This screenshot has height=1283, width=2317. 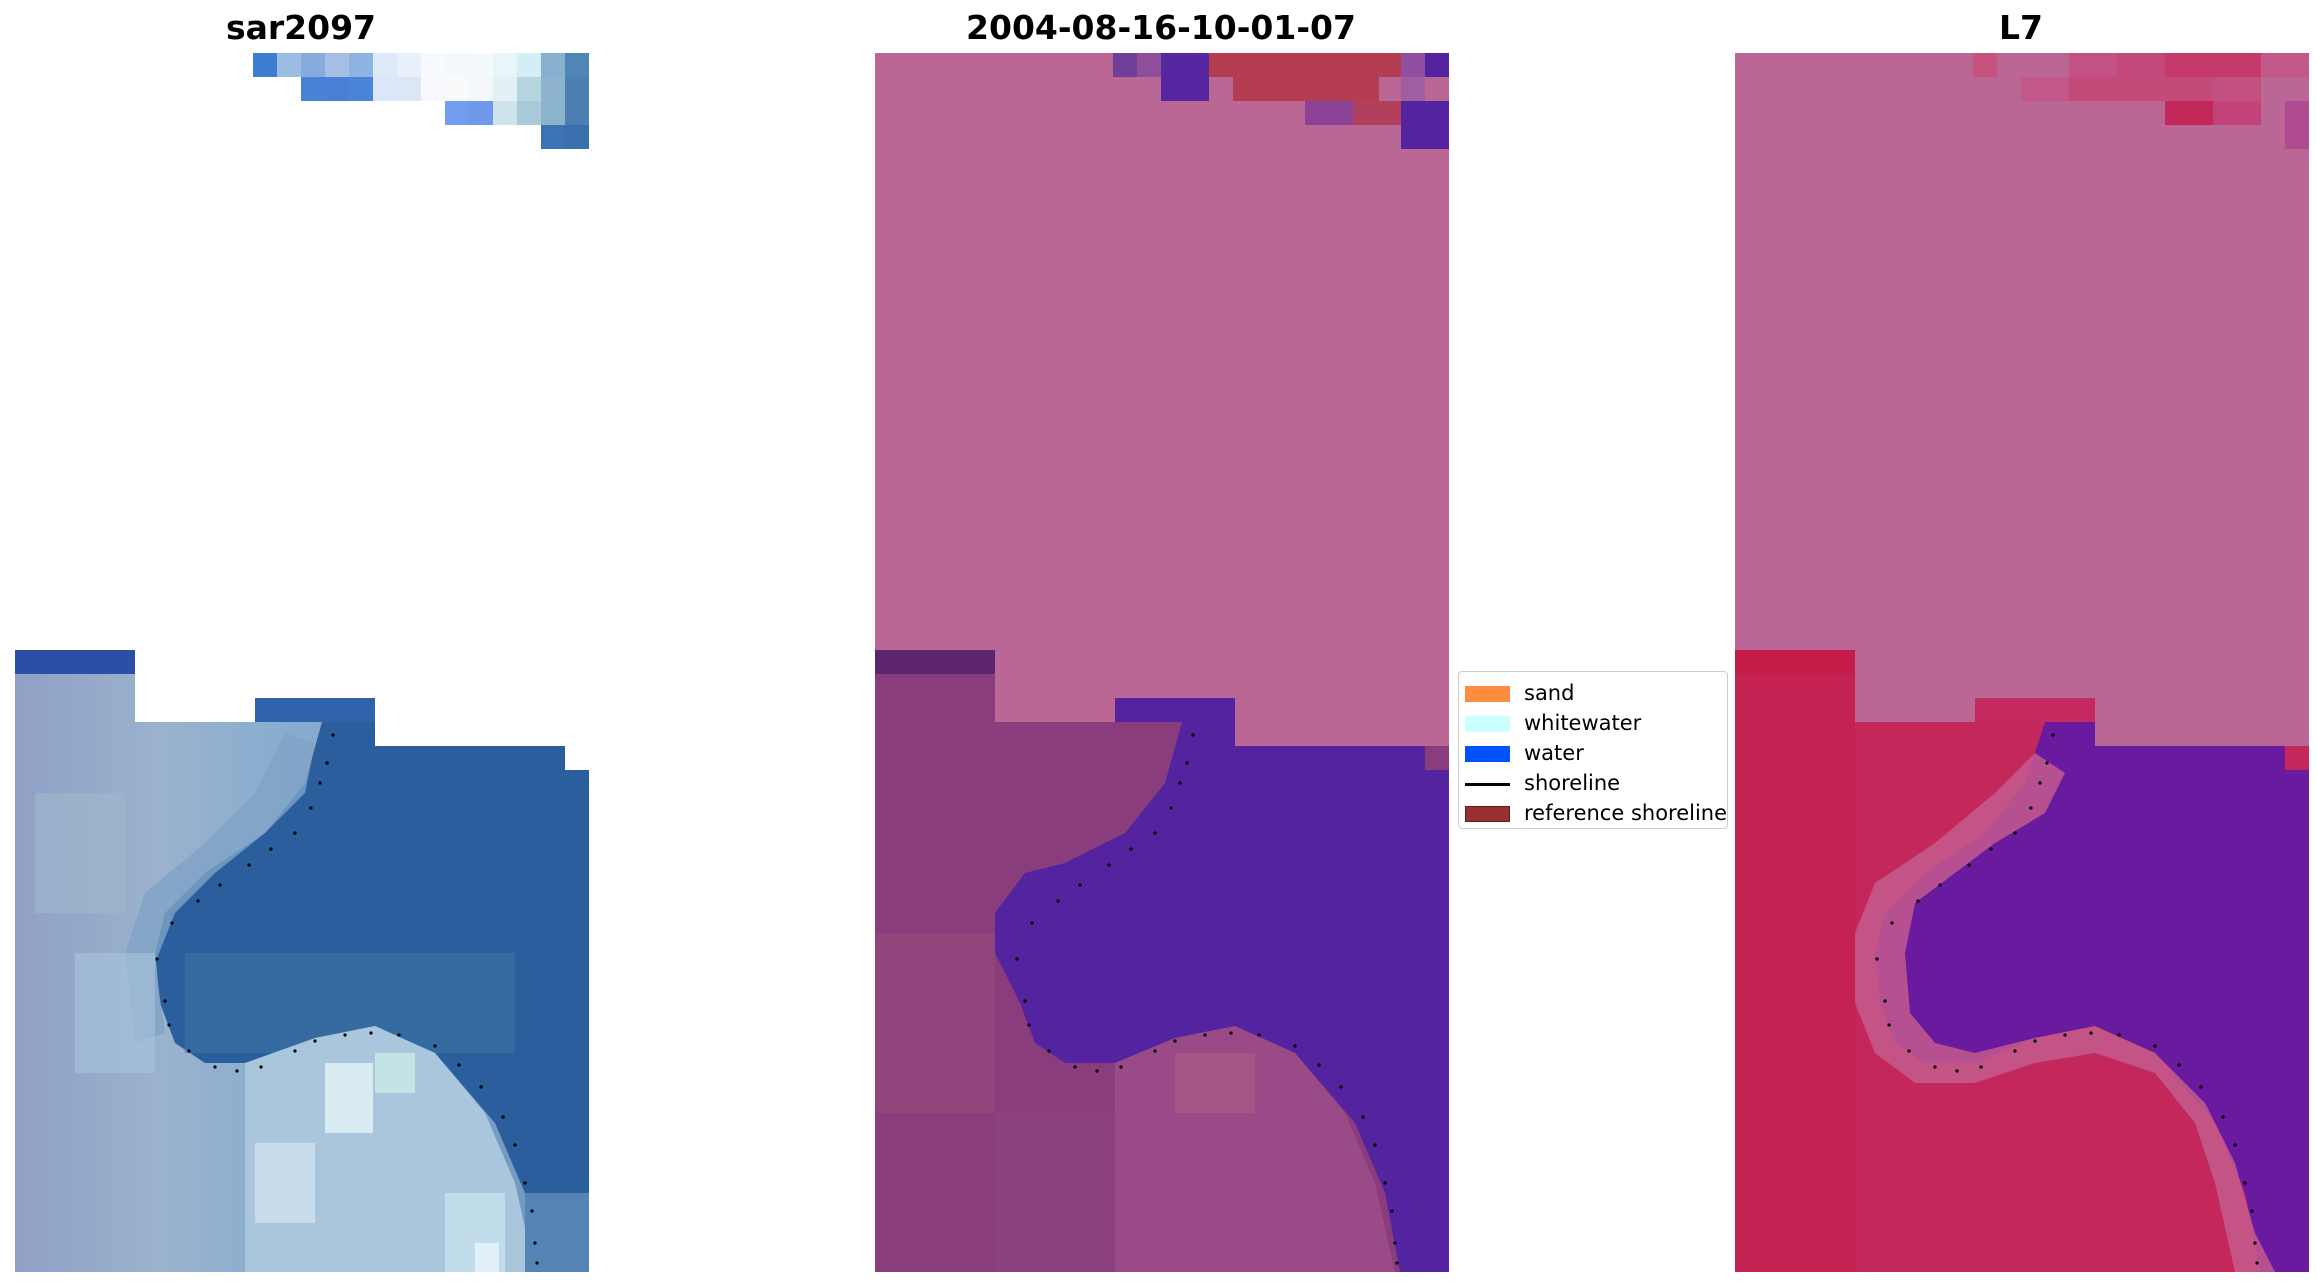 What do you see at coordinates (1554, 753) in the screenshot?
I see `legend-label-water: water` at bounding box center [1554, 753].